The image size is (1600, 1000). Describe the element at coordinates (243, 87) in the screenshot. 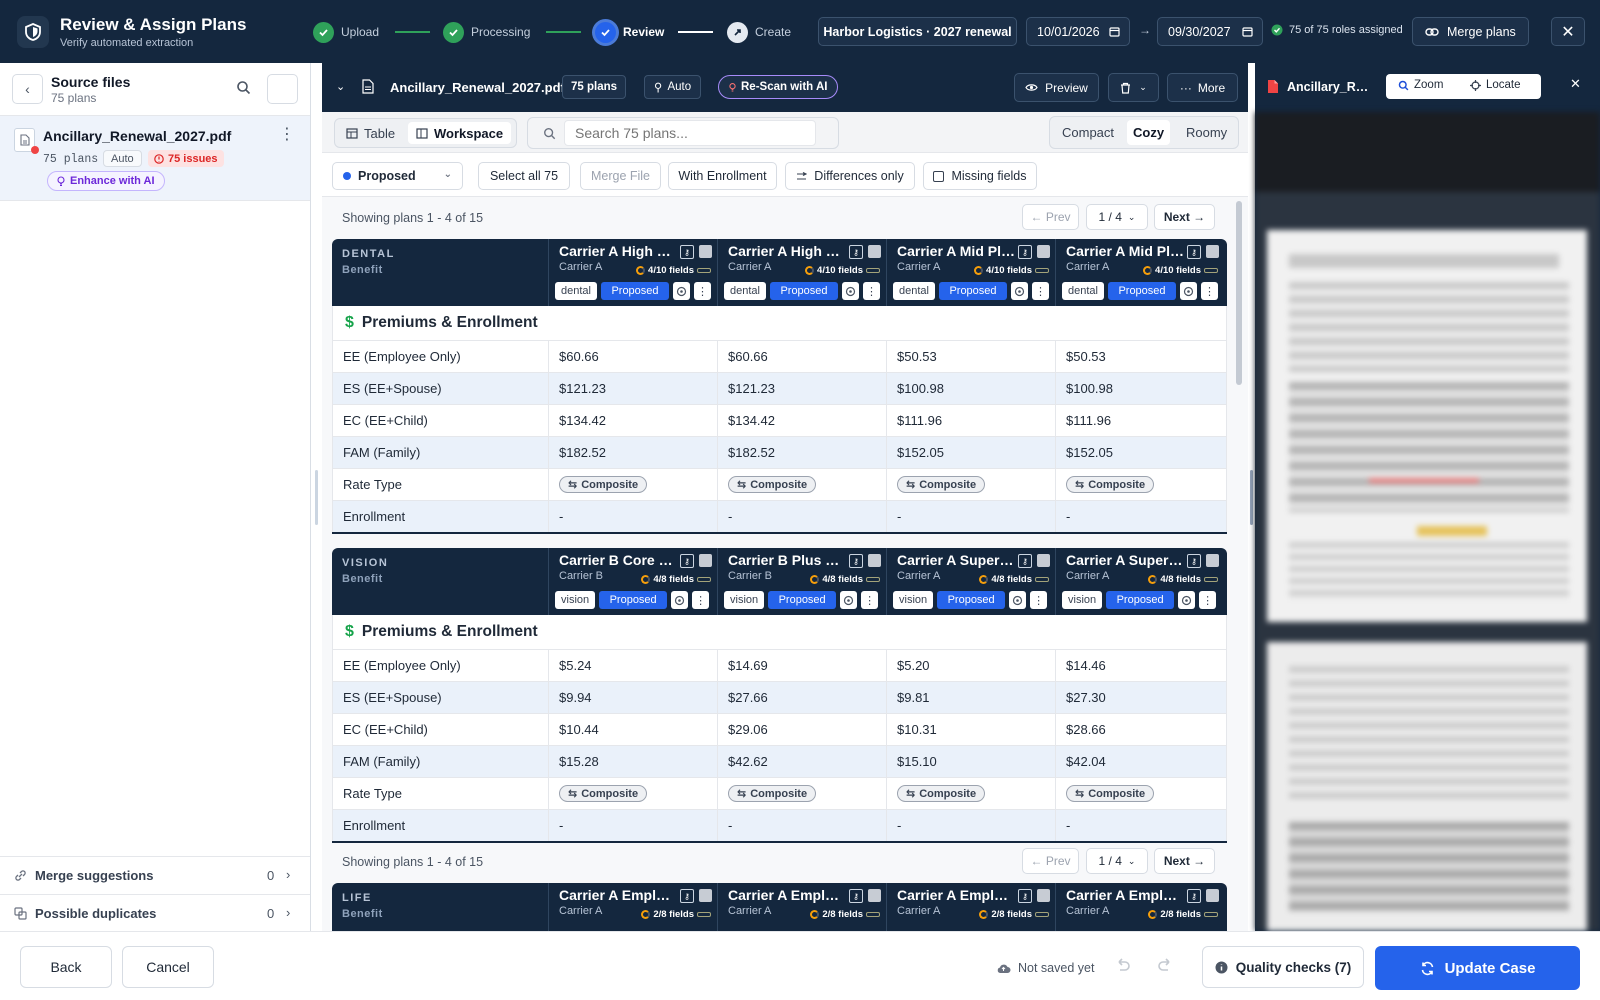

I see `search-icon` at that location.